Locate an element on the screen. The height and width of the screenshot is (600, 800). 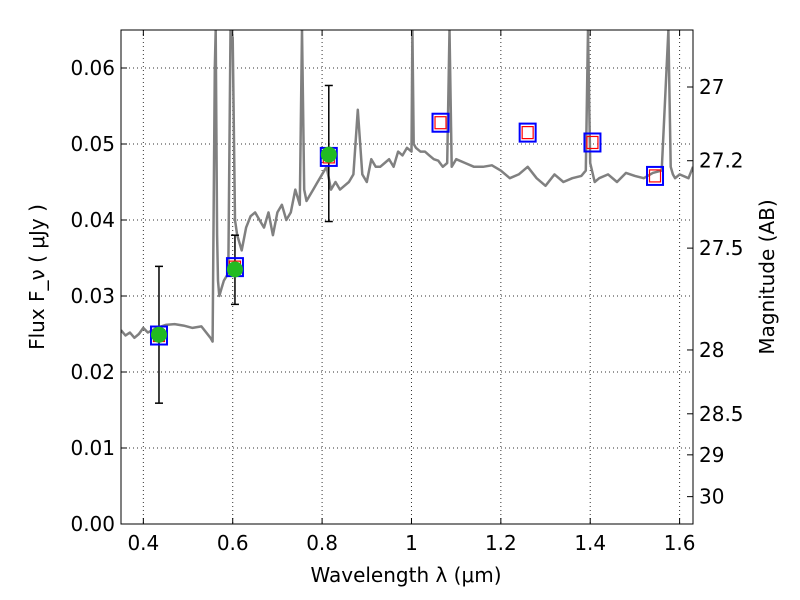
y-axis-ticks: 0.00 0.01 0.02 0.03 0.04 0.05 0.06 is located at coordinates (98, 296).